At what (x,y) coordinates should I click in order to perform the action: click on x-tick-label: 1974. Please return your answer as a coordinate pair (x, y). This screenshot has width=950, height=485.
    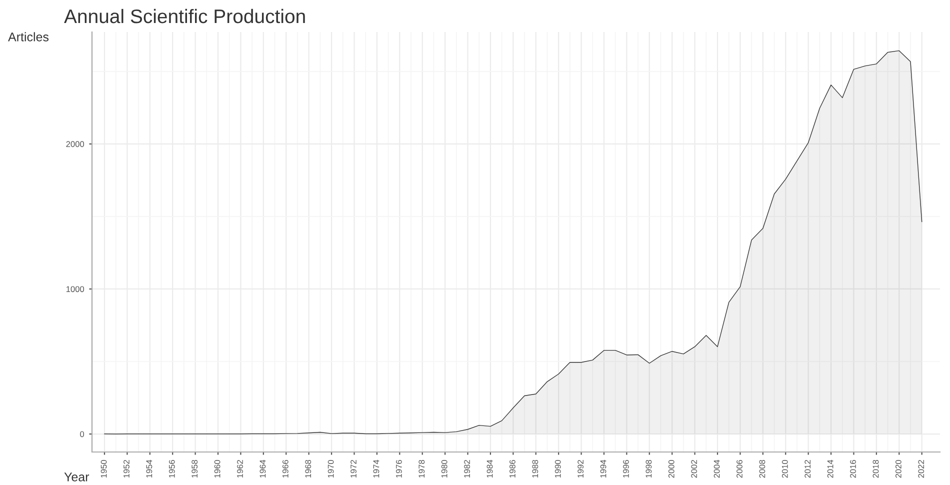
    Looking at the image, I should click on (376, 469).